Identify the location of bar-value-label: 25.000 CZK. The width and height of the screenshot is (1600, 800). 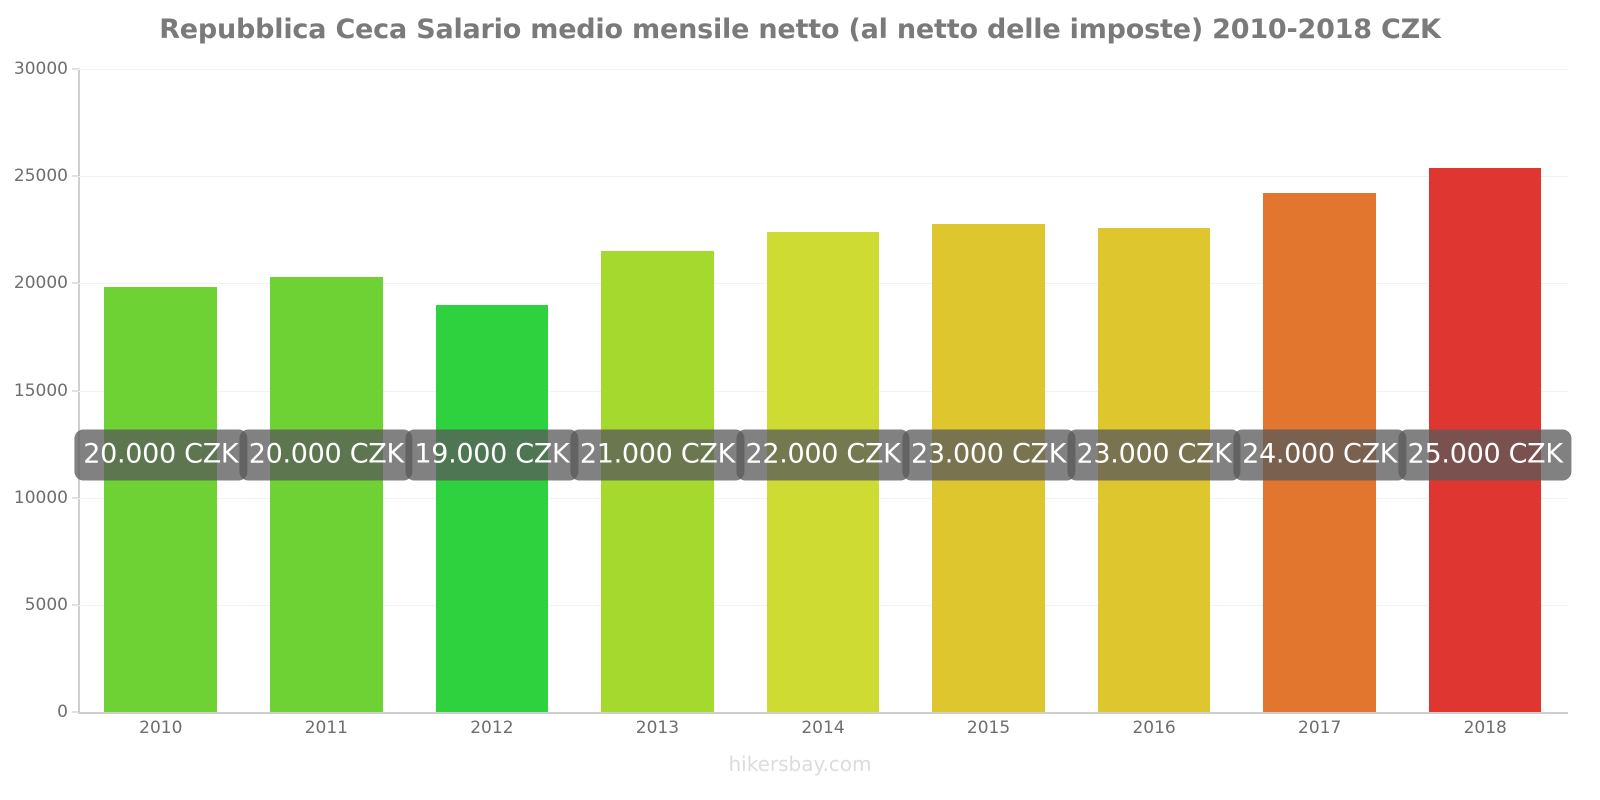
(1485, 455).